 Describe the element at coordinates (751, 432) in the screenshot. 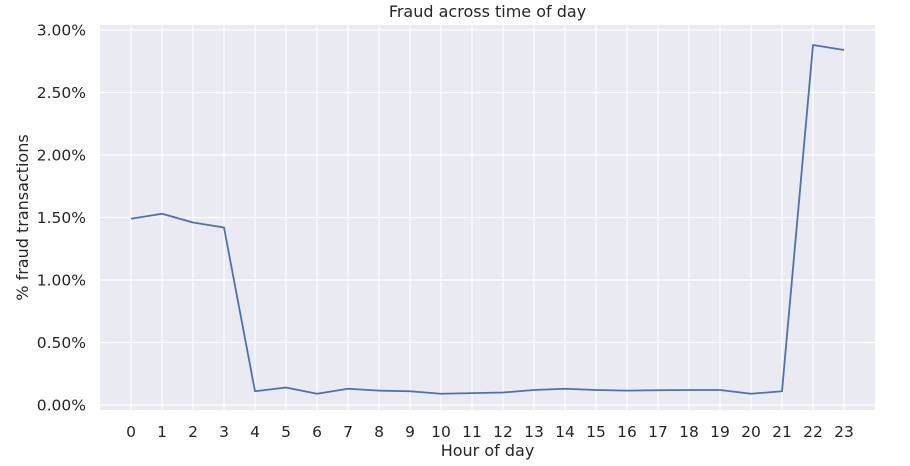

I see `x-tick-label: 20` at that location.